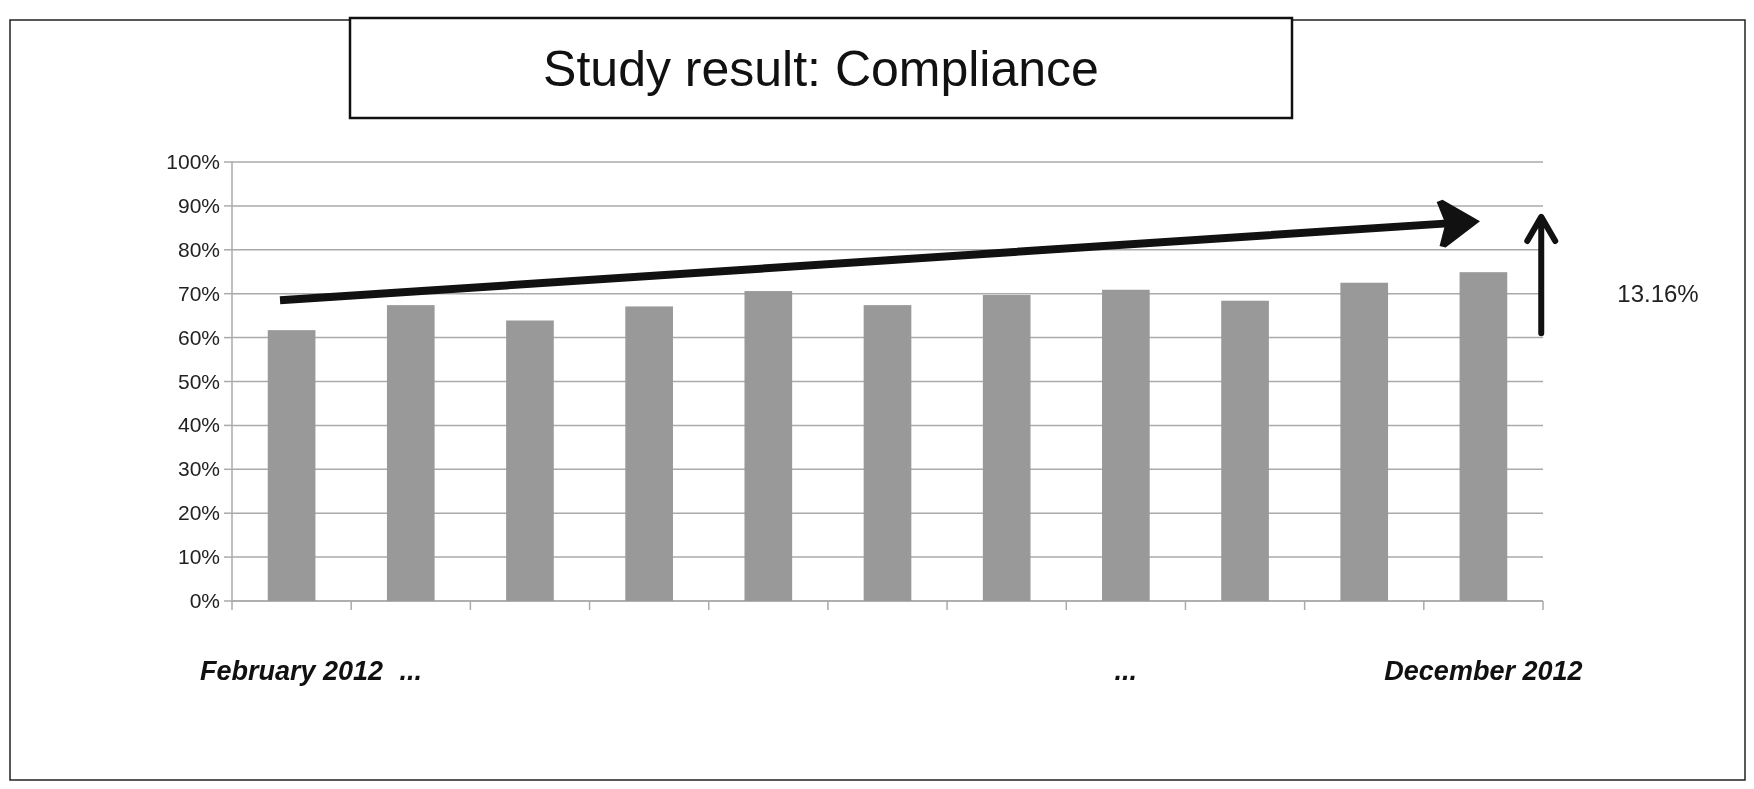 This screenshot has height=789, width=1754. Describe the element at coordinates (292, 671) in the screenshot. I see `x-tick-label: February 2012` at that location.